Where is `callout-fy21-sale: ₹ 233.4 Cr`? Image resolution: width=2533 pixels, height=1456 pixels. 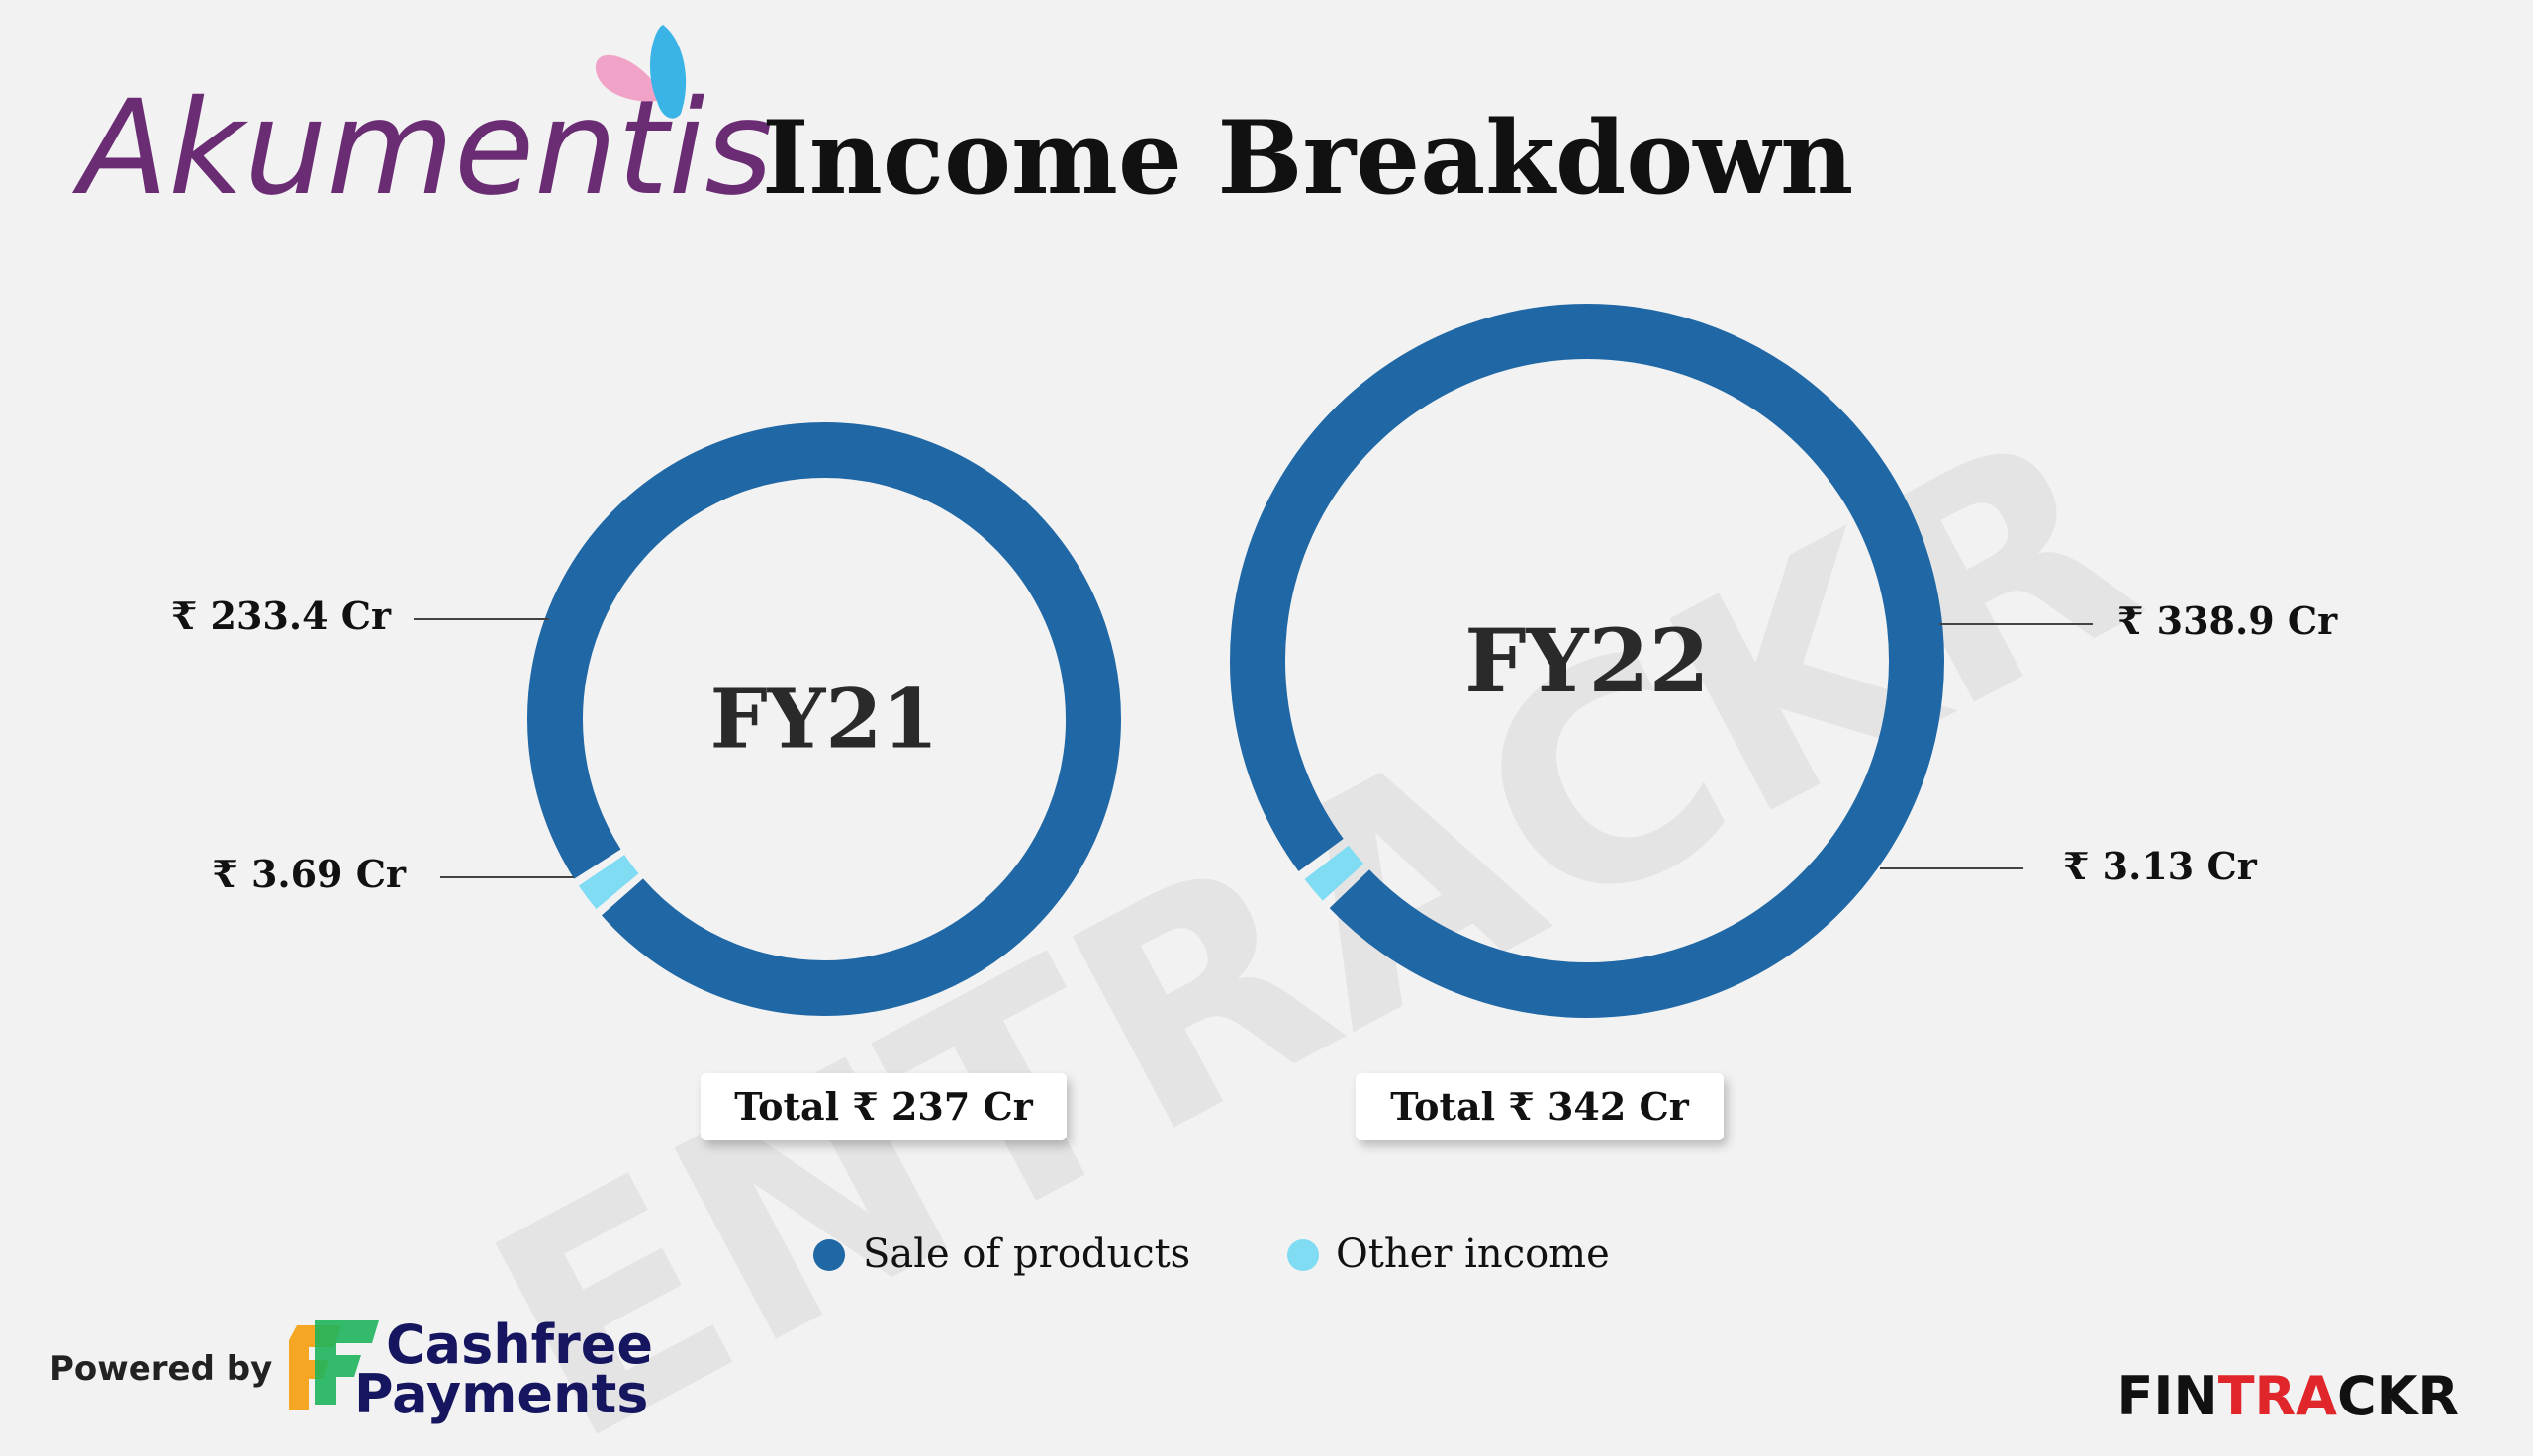 callout-fy21-sale: ₹ 233.4 Cr is located at coordinates (360, 615).